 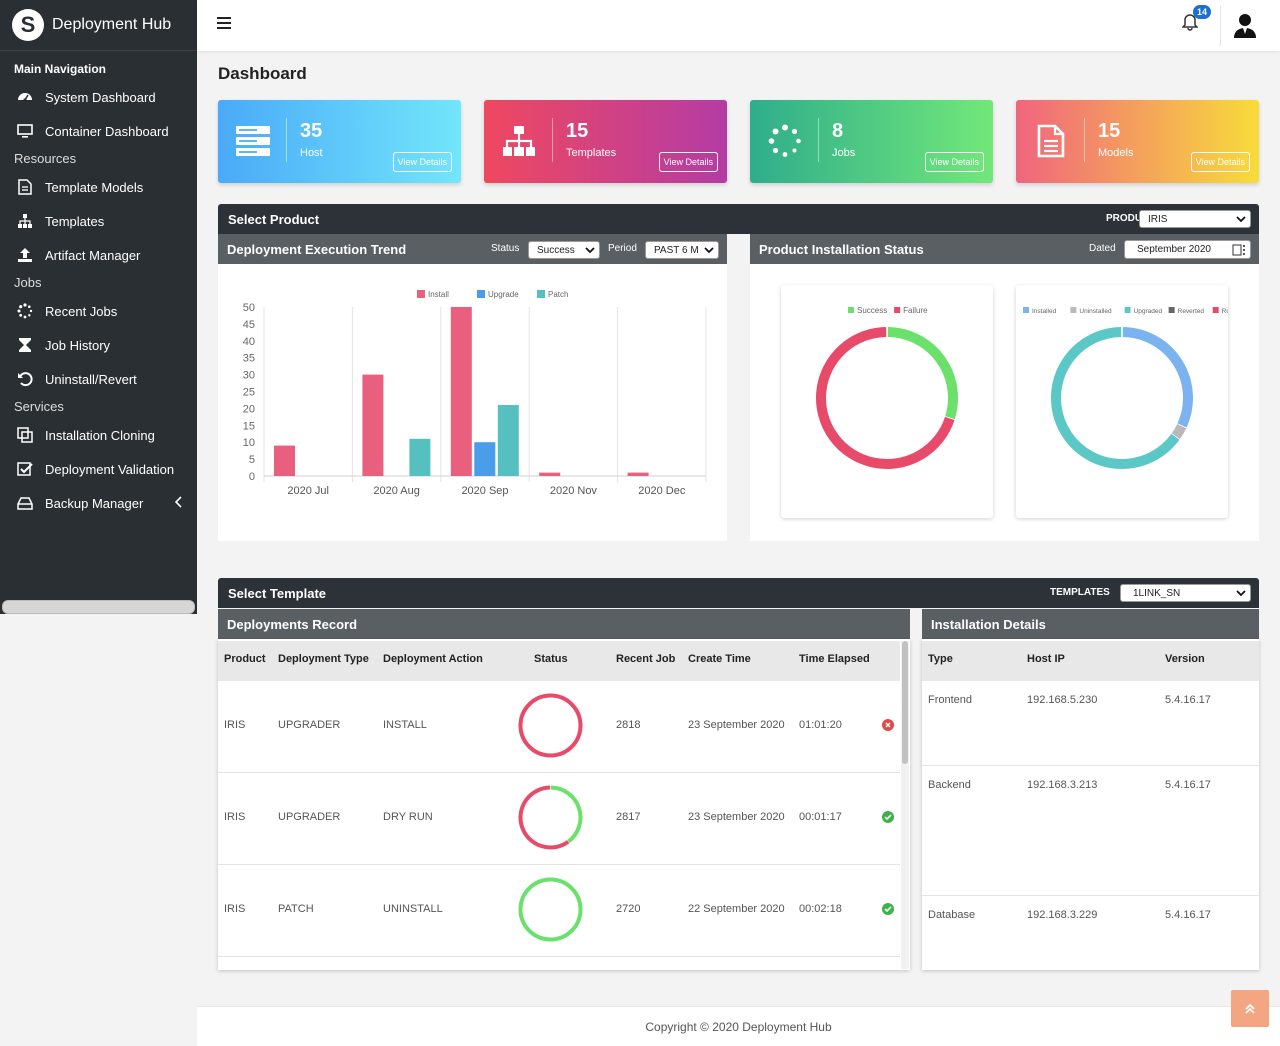 I want to click on legend-label: Patch, so click(x=558, y=294).